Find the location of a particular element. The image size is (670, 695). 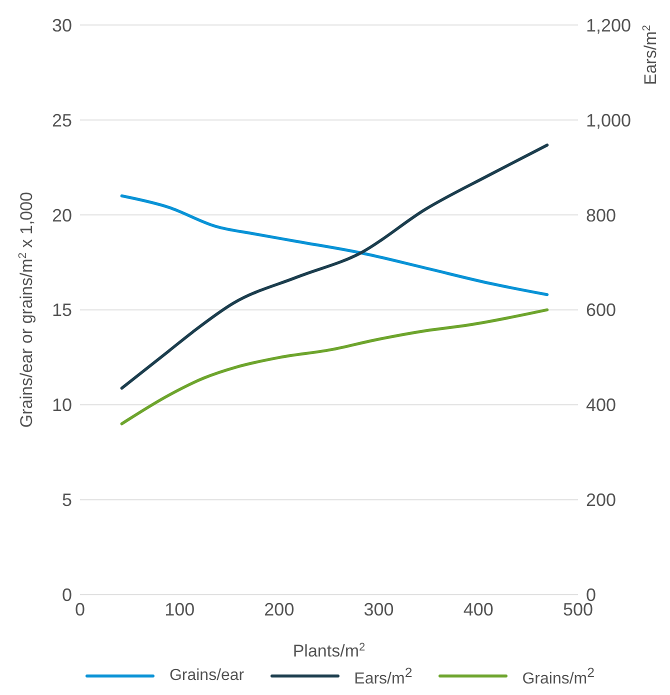

x-tick-label: 0 is located at coordinates (80, 609).